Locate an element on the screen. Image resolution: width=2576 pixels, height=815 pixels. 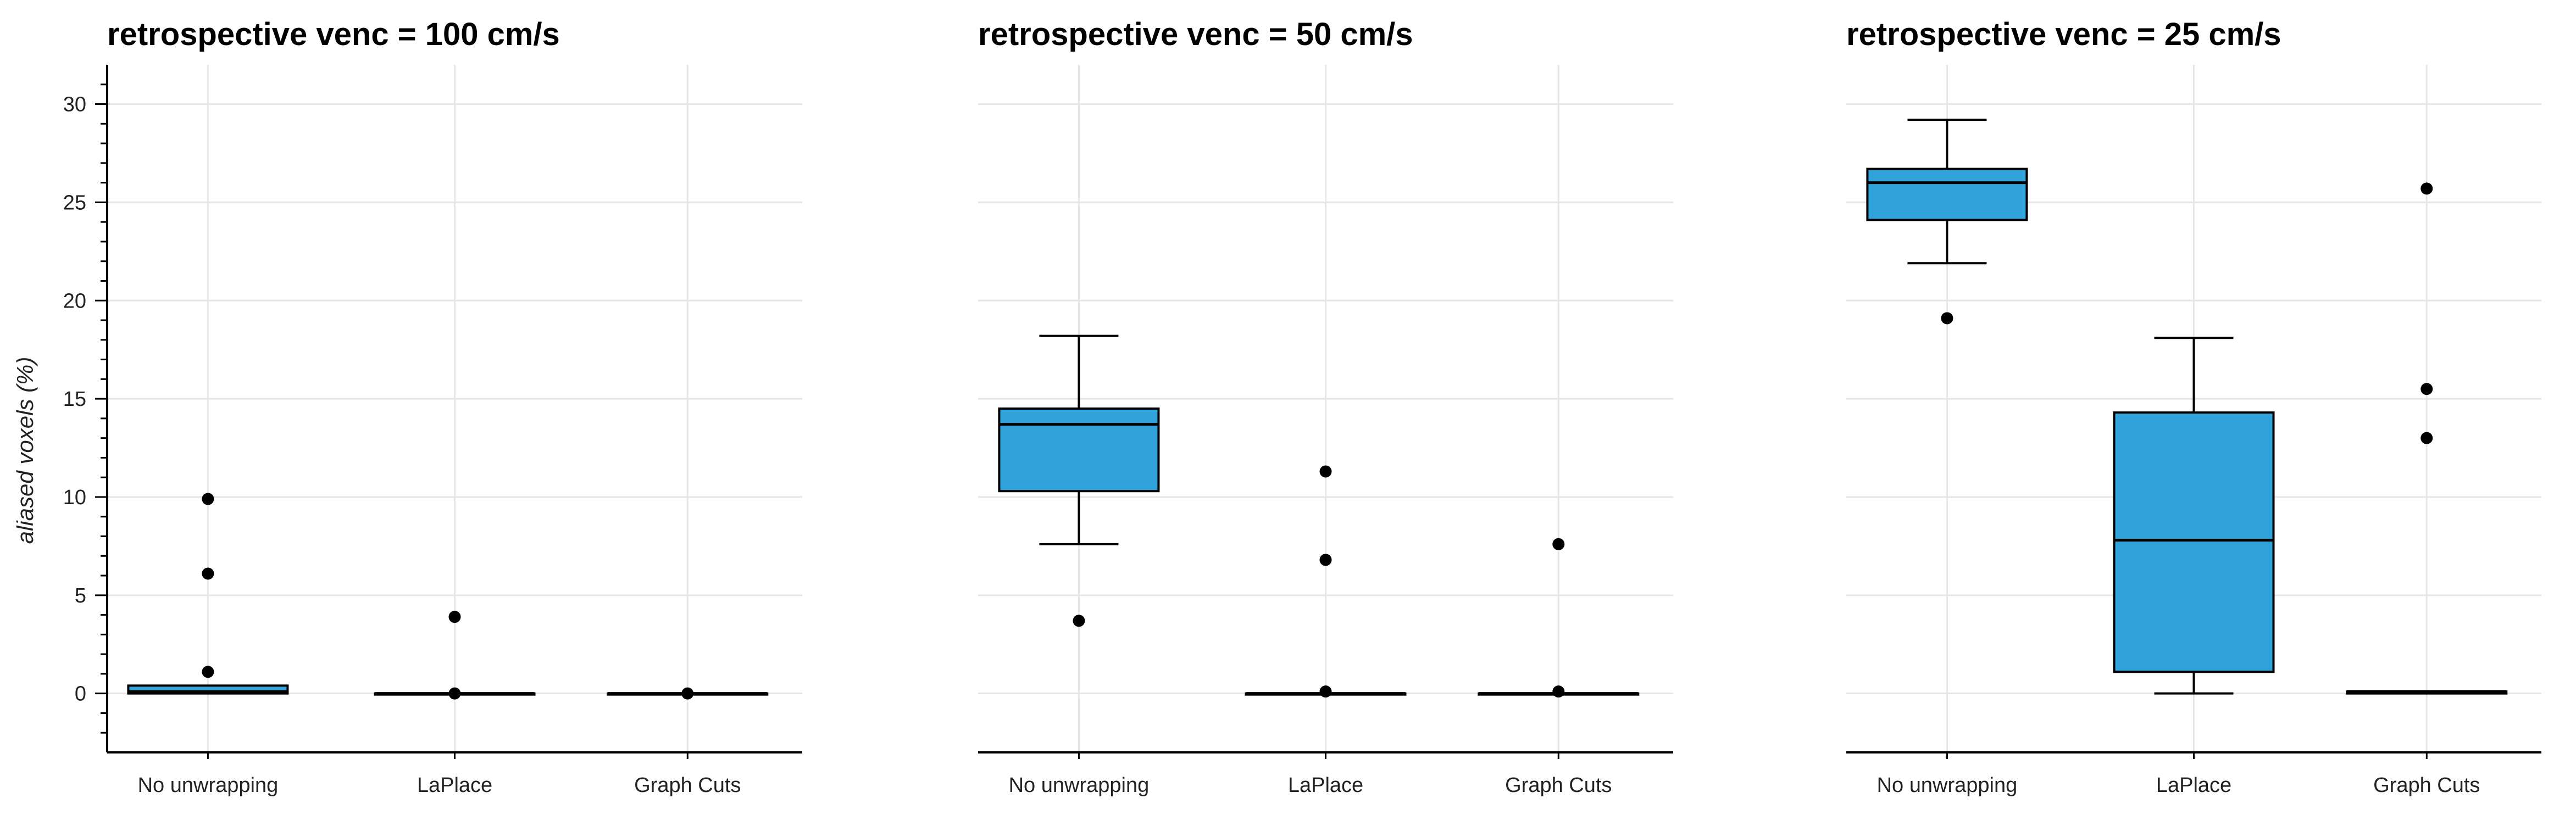
panel-title: retrospective venc = 100 cm/s is located at coordinates (333, 34).